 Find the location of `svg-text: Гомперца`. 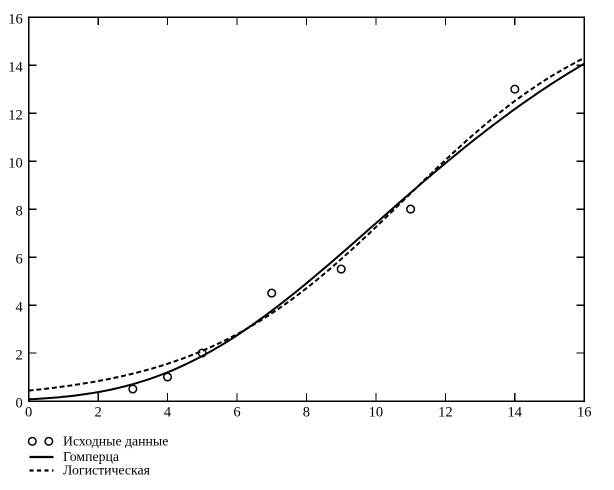

svg-text: Гомперца is located at coordinates (91, 456).